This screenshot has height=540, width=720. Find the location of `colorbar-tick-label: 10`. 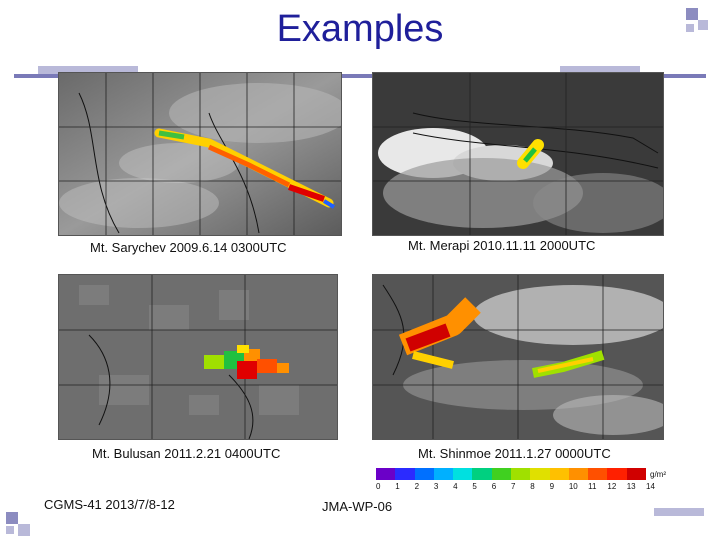

colorbar-tick-label: 10 is located at coordinates (573, 486).